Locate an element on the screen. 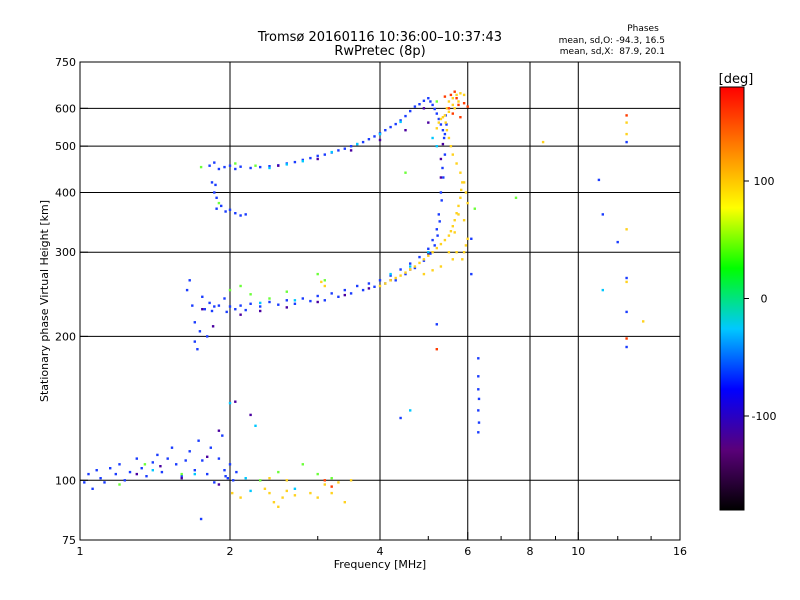 The height and width of the screenshot is (600, 800). colorbar-label: [deg] is located at coordinates (736, 79).